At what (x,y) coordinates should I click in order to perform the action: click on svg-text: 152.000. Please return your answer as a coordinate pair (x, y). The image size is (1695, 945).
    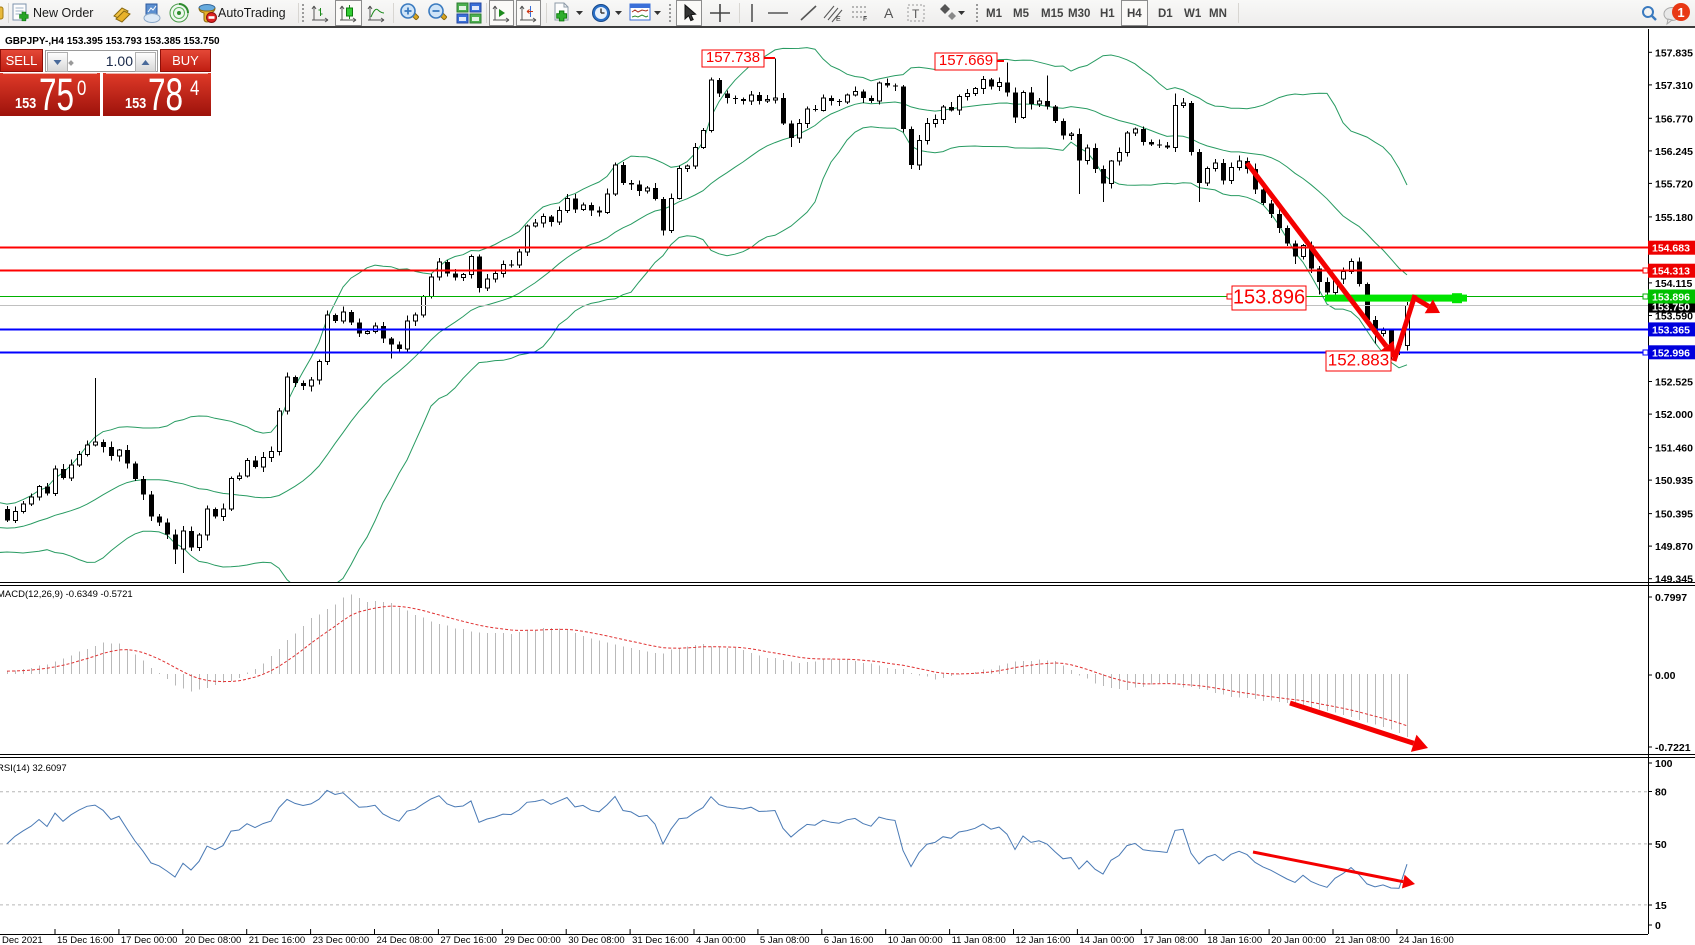
    Looking at the image, I should click on (1674, 415).